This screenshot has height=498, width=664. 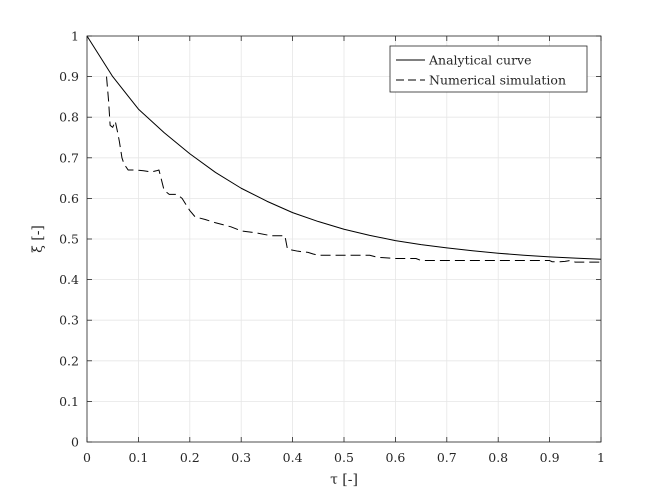 What do you see at coordinates (69, 198) in the screenshot?
I see `y-tick-label: 0.6` at bounding box center [69, 198].